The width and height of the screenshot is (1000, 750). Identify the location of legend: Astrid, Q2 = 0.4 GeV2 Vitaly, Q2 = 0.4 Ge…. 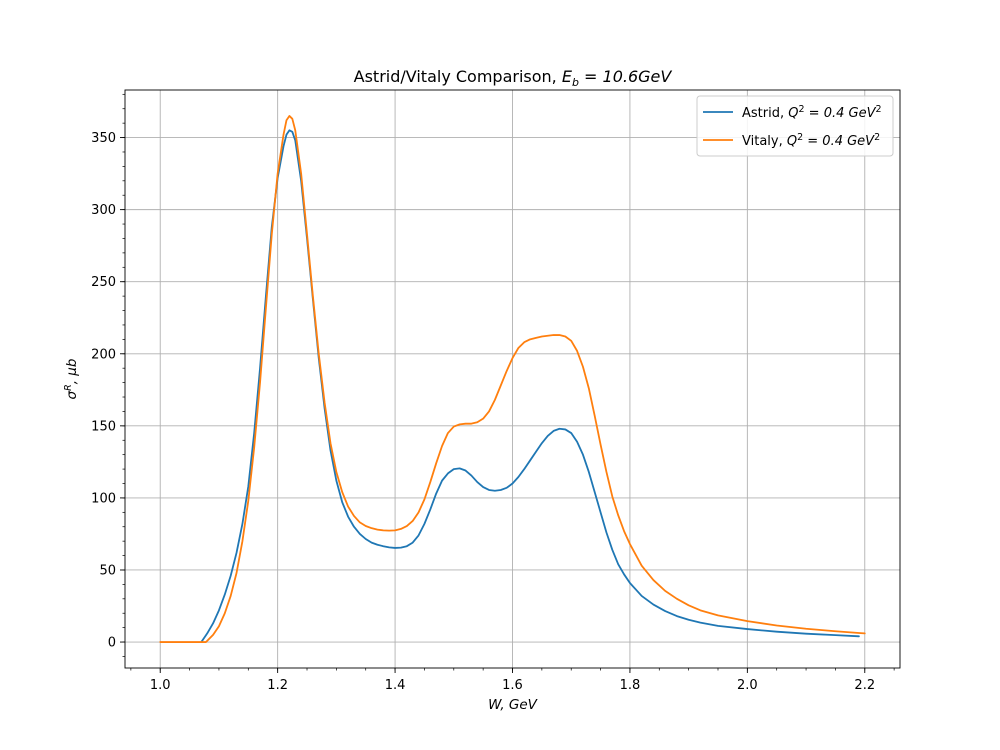
(795, 126).